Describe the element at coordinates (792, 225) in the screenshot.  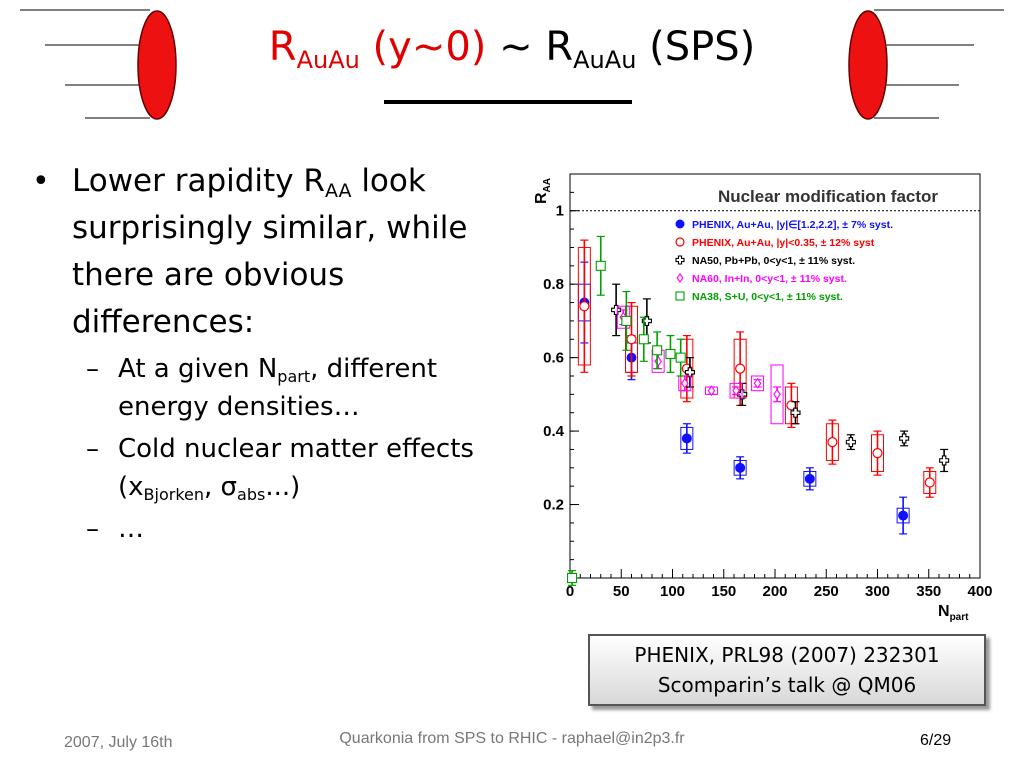
I see `legend-entry: PHENIX, Au+Au, |y|∈[1.2,2.2], ± 7% syst.` at that location.